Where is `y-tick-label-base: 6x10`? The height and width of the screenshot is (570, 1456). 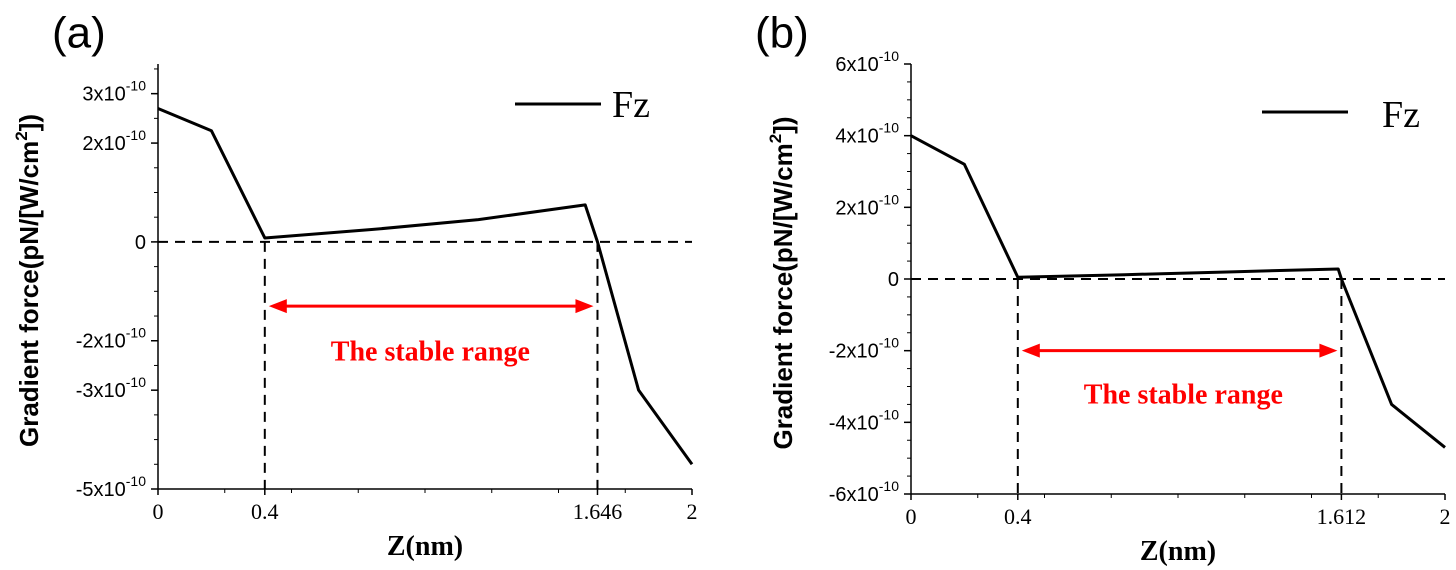
y-tick-label-base: 6x10 is located at coordinates (856, 65).